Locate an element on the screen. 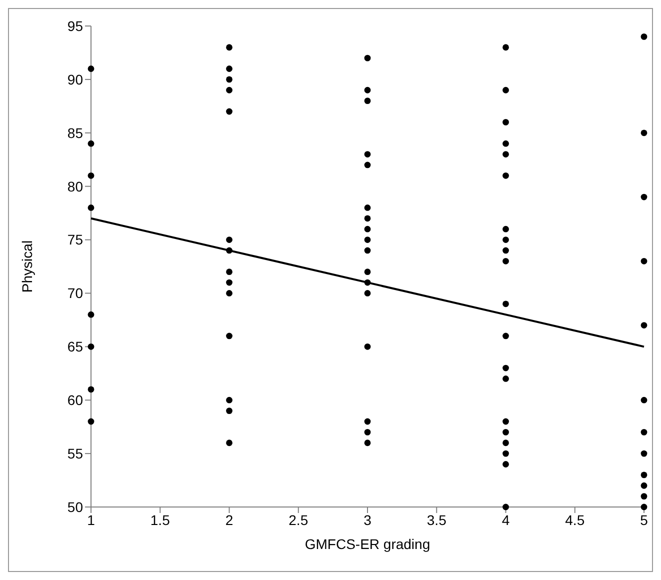  x-tick-label: 2 is located at coordinates (229, 520).